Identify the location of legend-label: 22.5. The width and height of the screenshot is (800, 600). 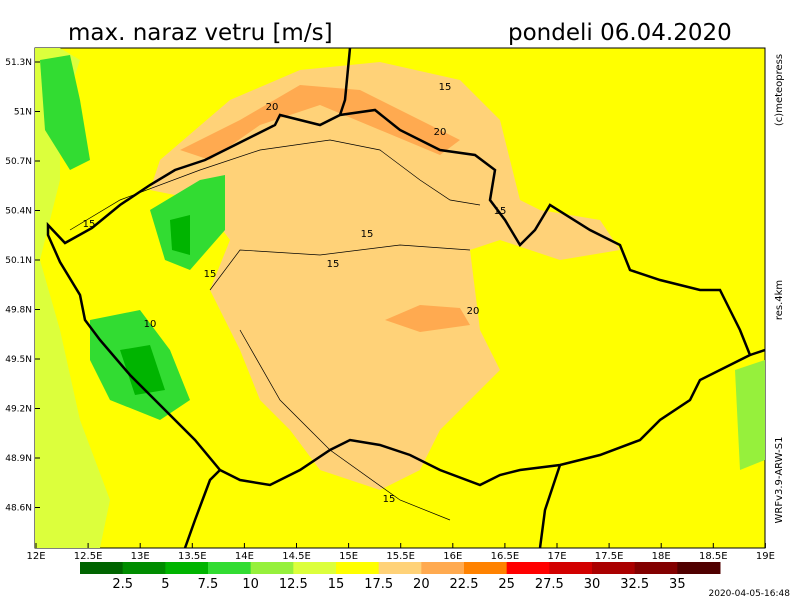
(464, 584).